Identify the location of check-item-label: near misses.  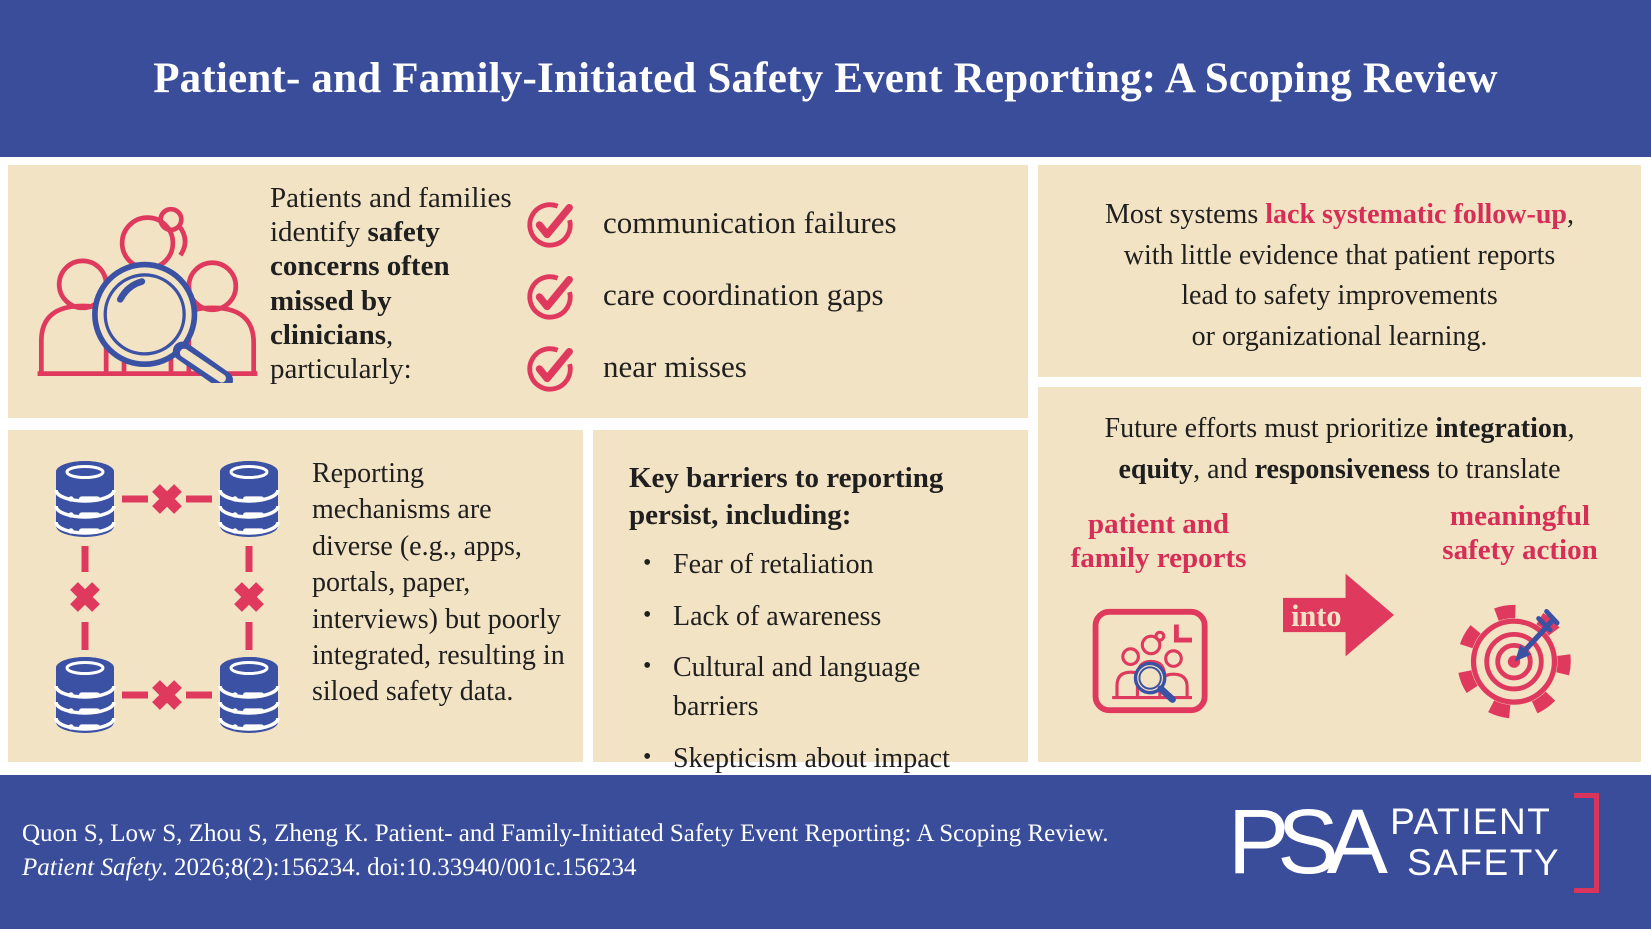
(675, 366).